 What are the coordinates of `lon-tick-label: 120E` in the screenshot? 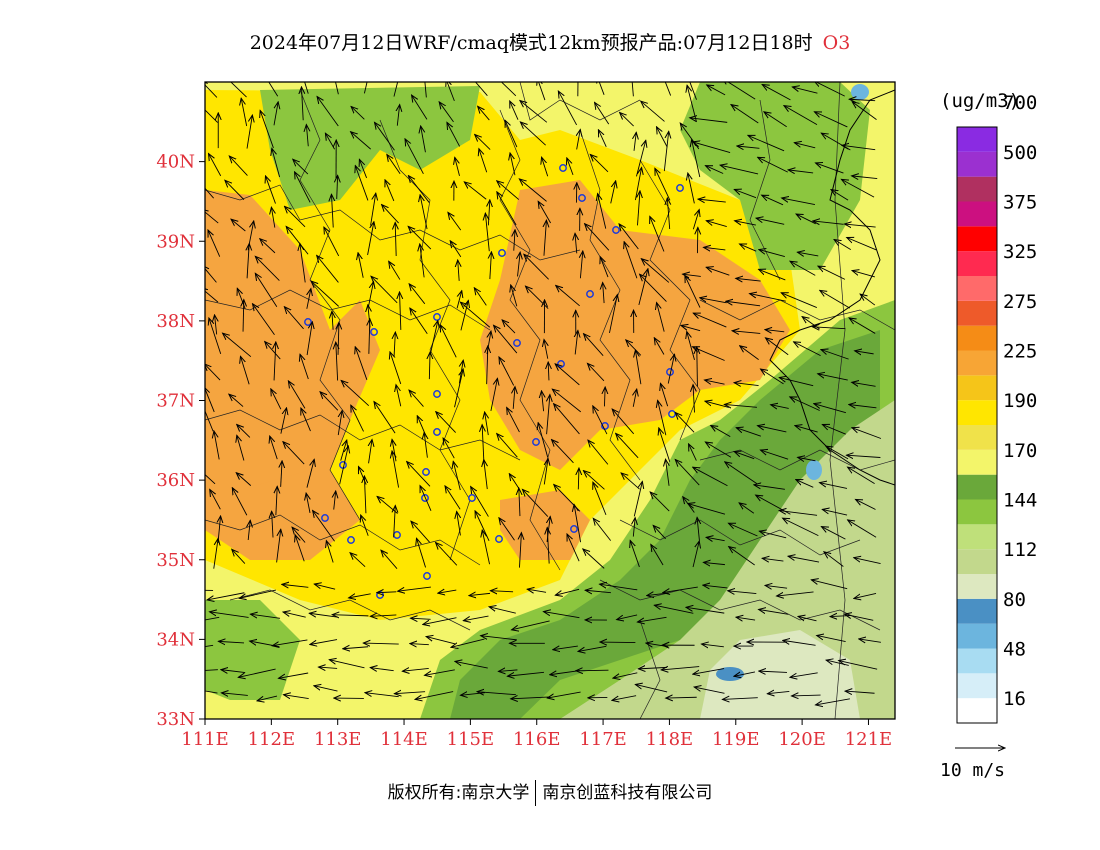 It's located at (802, 739).